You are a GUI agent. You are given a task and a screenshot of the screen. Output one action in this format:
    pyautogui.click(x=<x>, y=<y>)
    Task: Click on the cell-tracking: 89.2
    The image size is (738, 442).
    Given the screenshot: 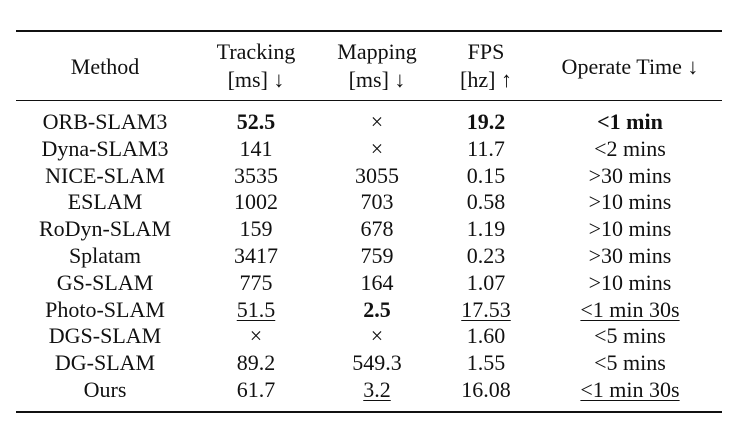 What is the action you would take?
    pyautogui.click(x=256, y=363)
    